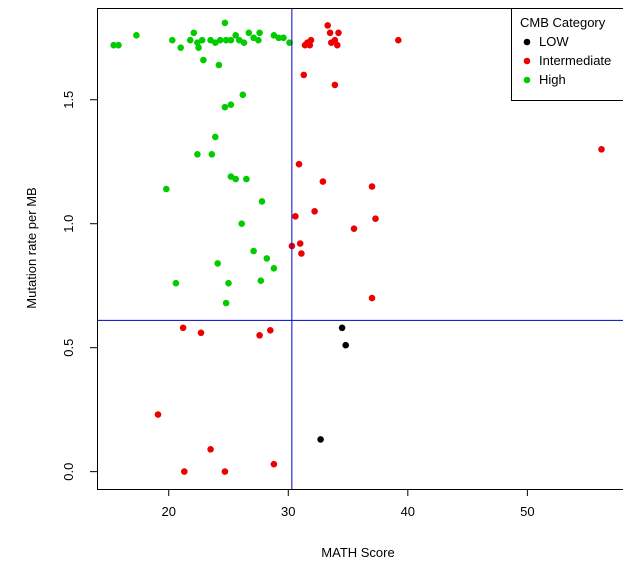  Describe the element at coordinates (554, 41) in the screenshot. I see `legend-label-low: LOW` at that location.